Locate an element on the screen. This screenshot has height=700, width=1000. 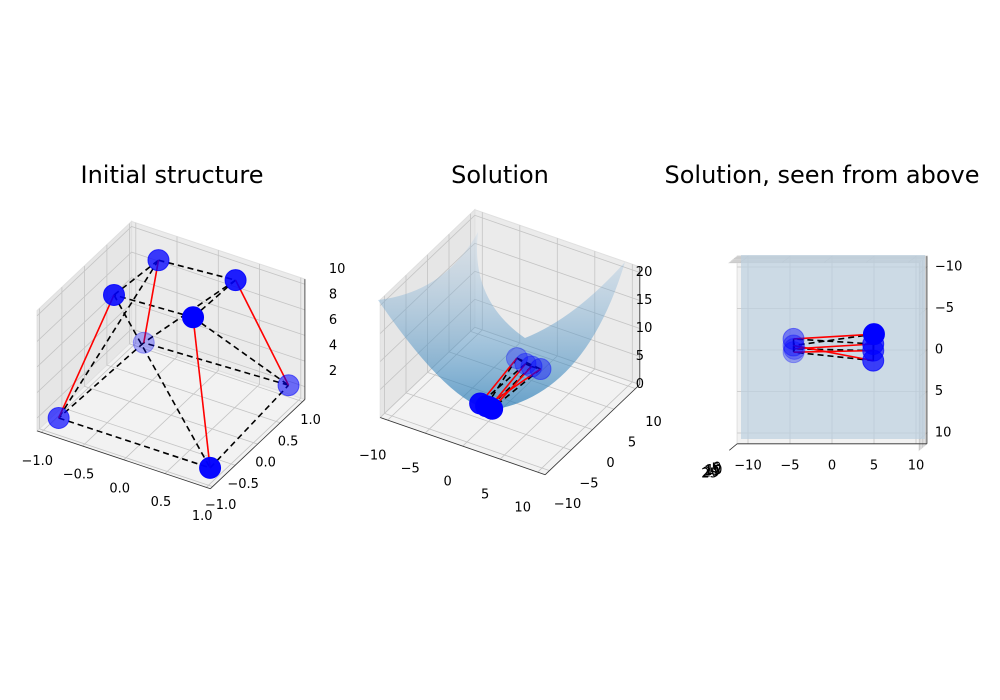
y-tick-label: −5 is located at coordinates (588, 484).